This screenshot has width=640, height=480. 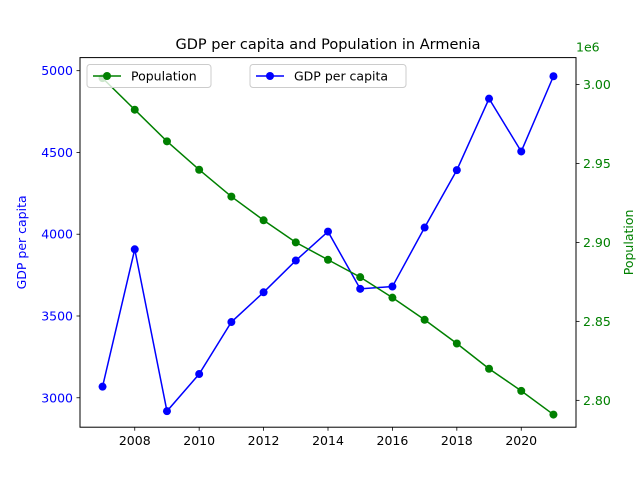 I want to click on right-y-tick-label: 2.90, so click(x=597, y=242).